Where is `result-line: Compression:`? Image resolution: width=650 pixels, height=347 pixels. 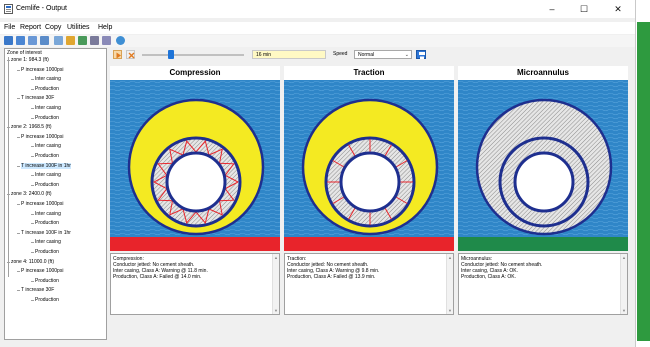
result-line: Compression: is located at coordinates (128, 259).